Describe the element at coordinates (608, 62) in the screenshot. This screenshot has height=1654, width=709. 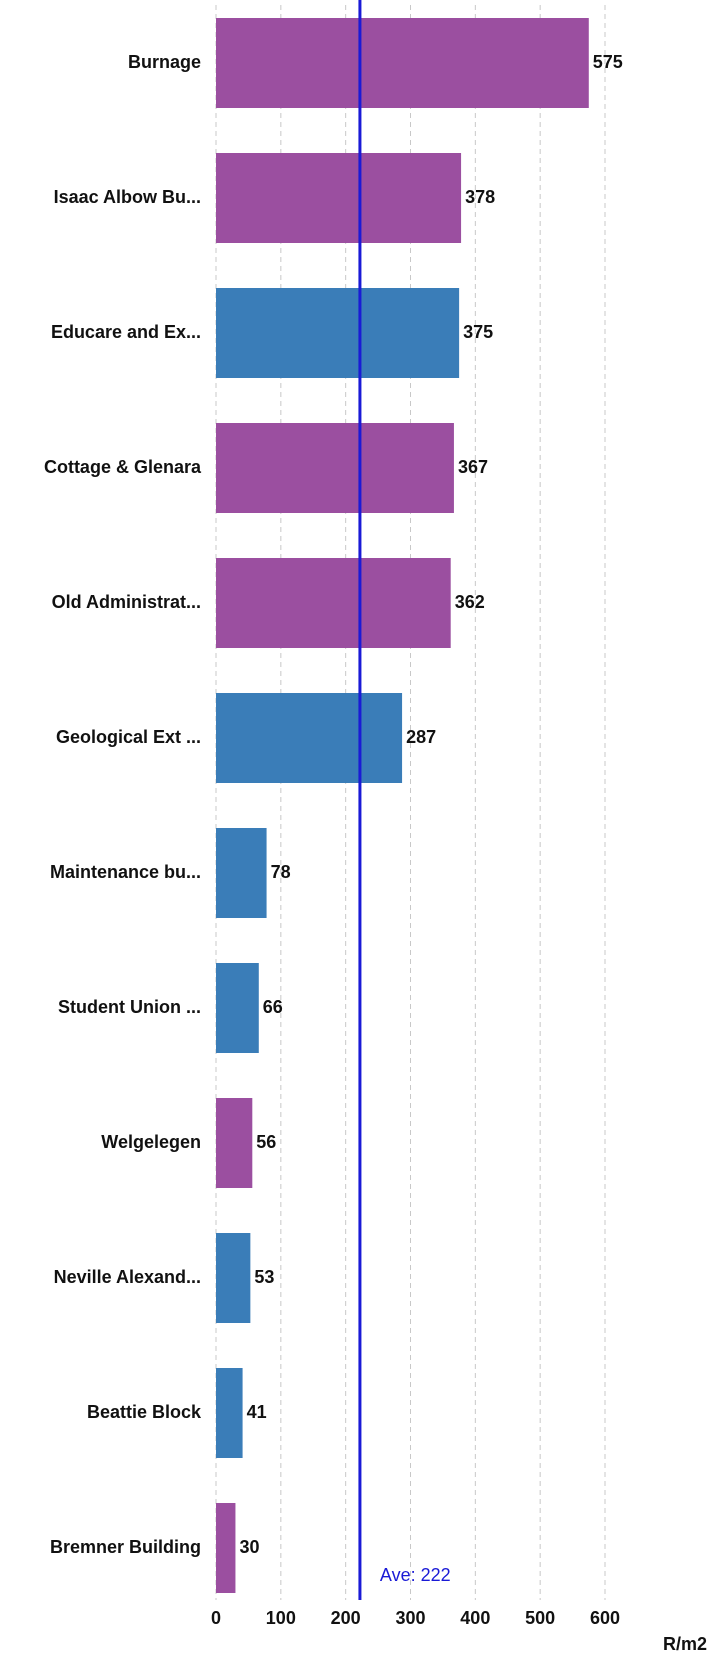
I see `value-label: 575` at that location.